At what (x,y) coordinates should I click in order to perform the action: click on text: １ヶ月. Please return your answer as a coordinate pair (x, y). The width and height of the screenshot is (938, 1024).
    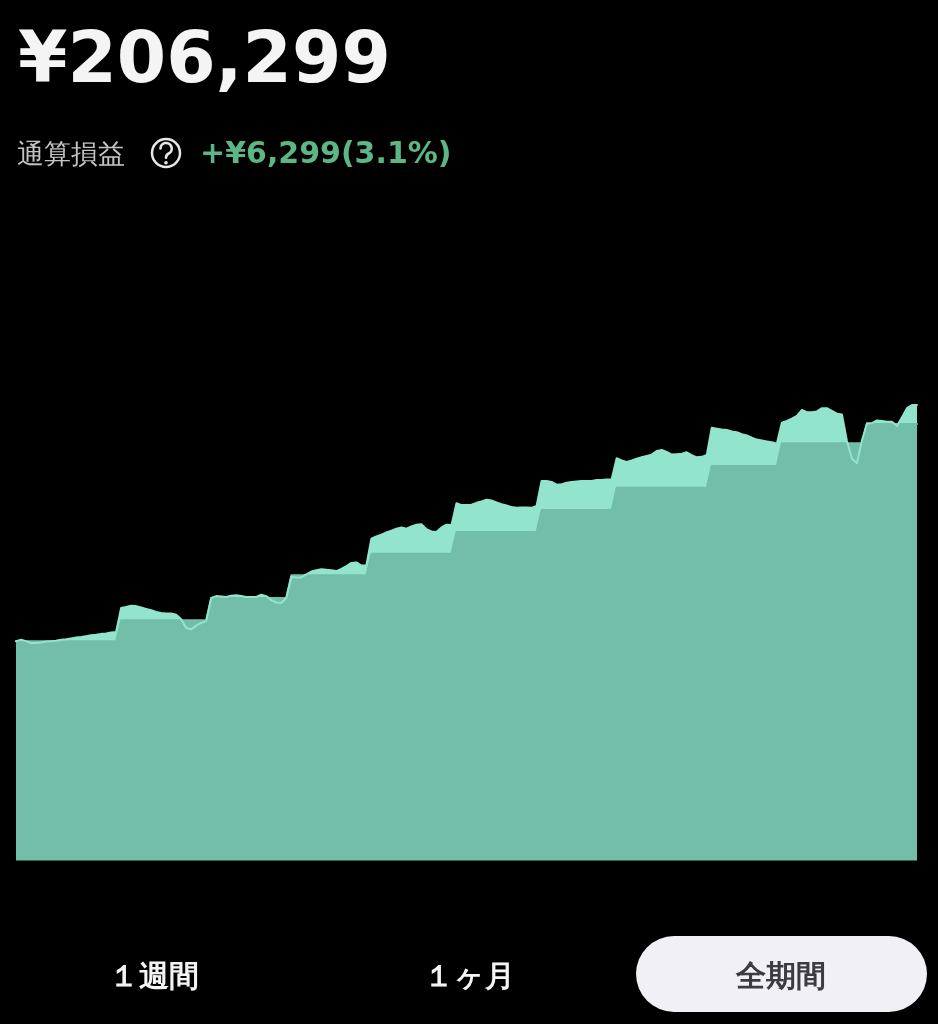
    Looking at the image, I should click on (469, 975).